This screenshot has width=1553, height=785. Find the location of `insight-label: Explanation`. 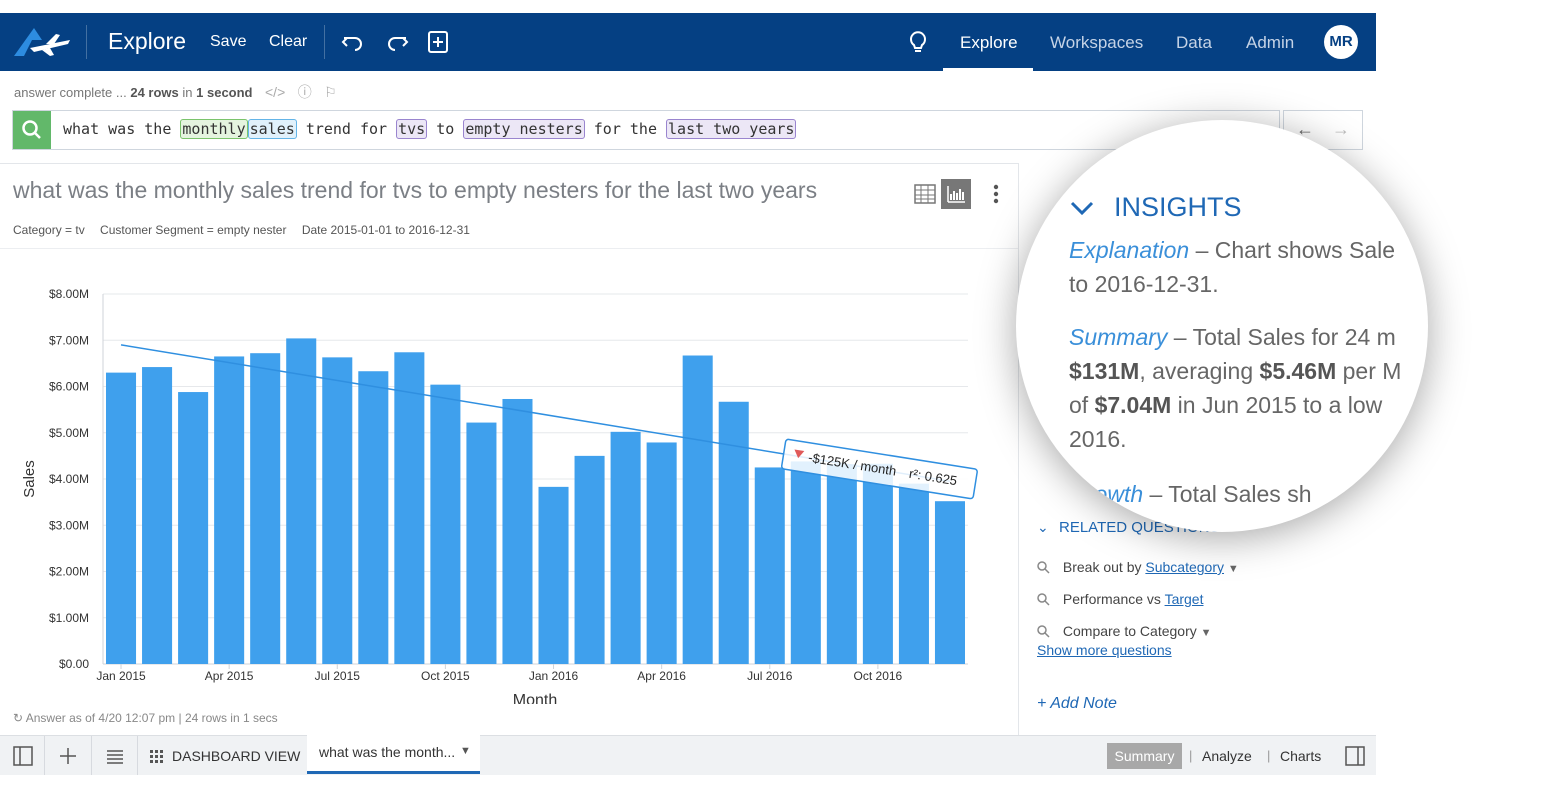

insight-label: Explanation is located at coordinates (1129, 250).